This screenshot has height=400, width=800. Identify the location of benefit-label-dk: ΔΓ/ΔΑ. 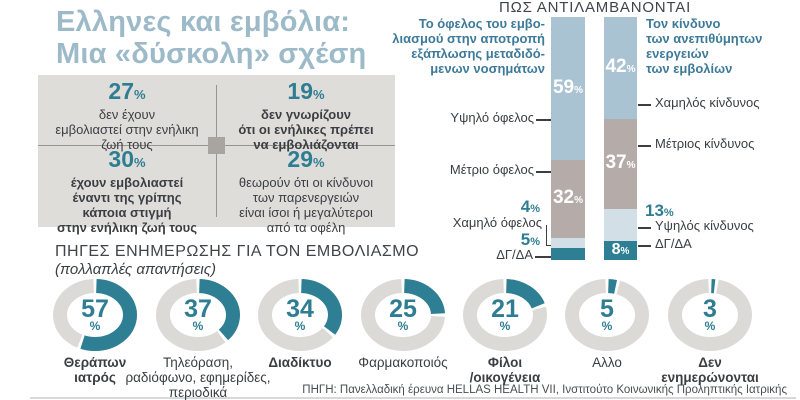
(514, 254).